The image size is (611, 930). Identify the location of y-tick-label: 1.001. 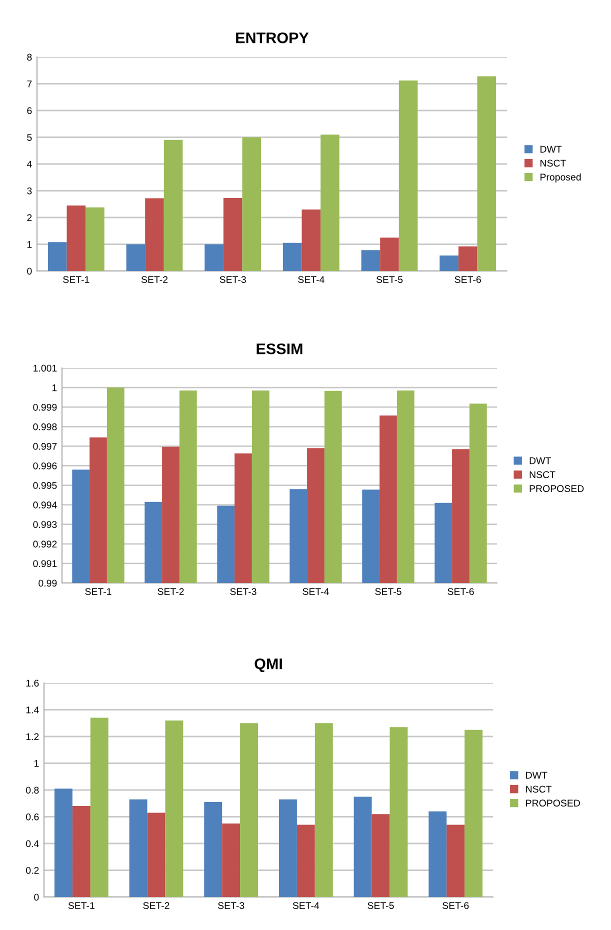
(45, 368).